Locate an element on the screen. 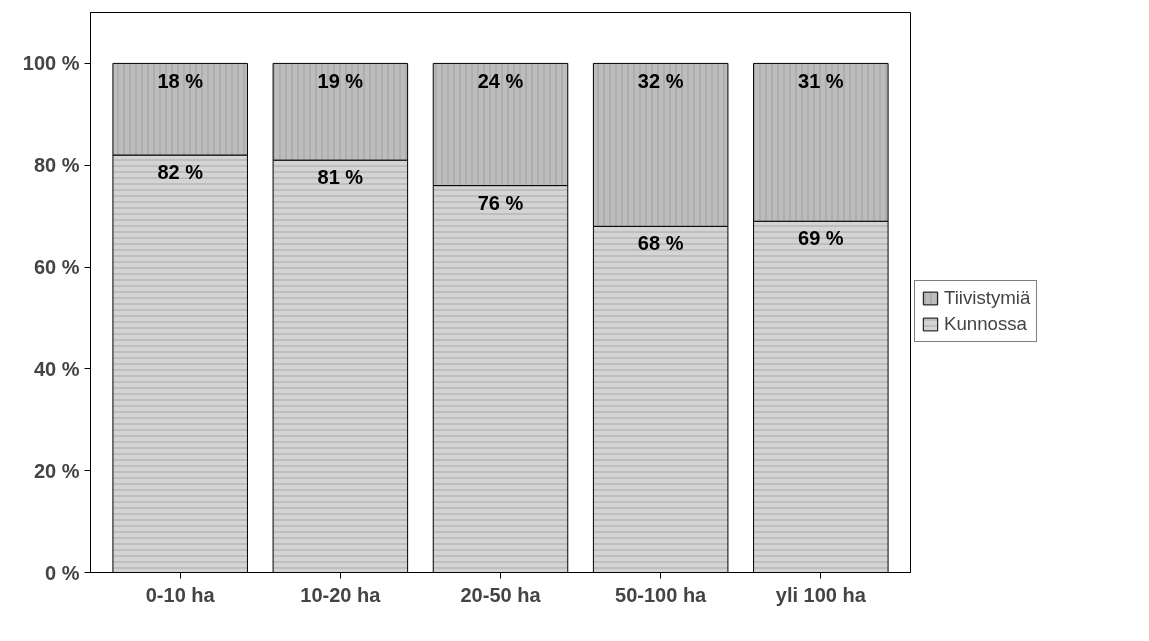 This screenshot has width=1149, height=641. data-label: 19 % is located at coordinates (340, 80).